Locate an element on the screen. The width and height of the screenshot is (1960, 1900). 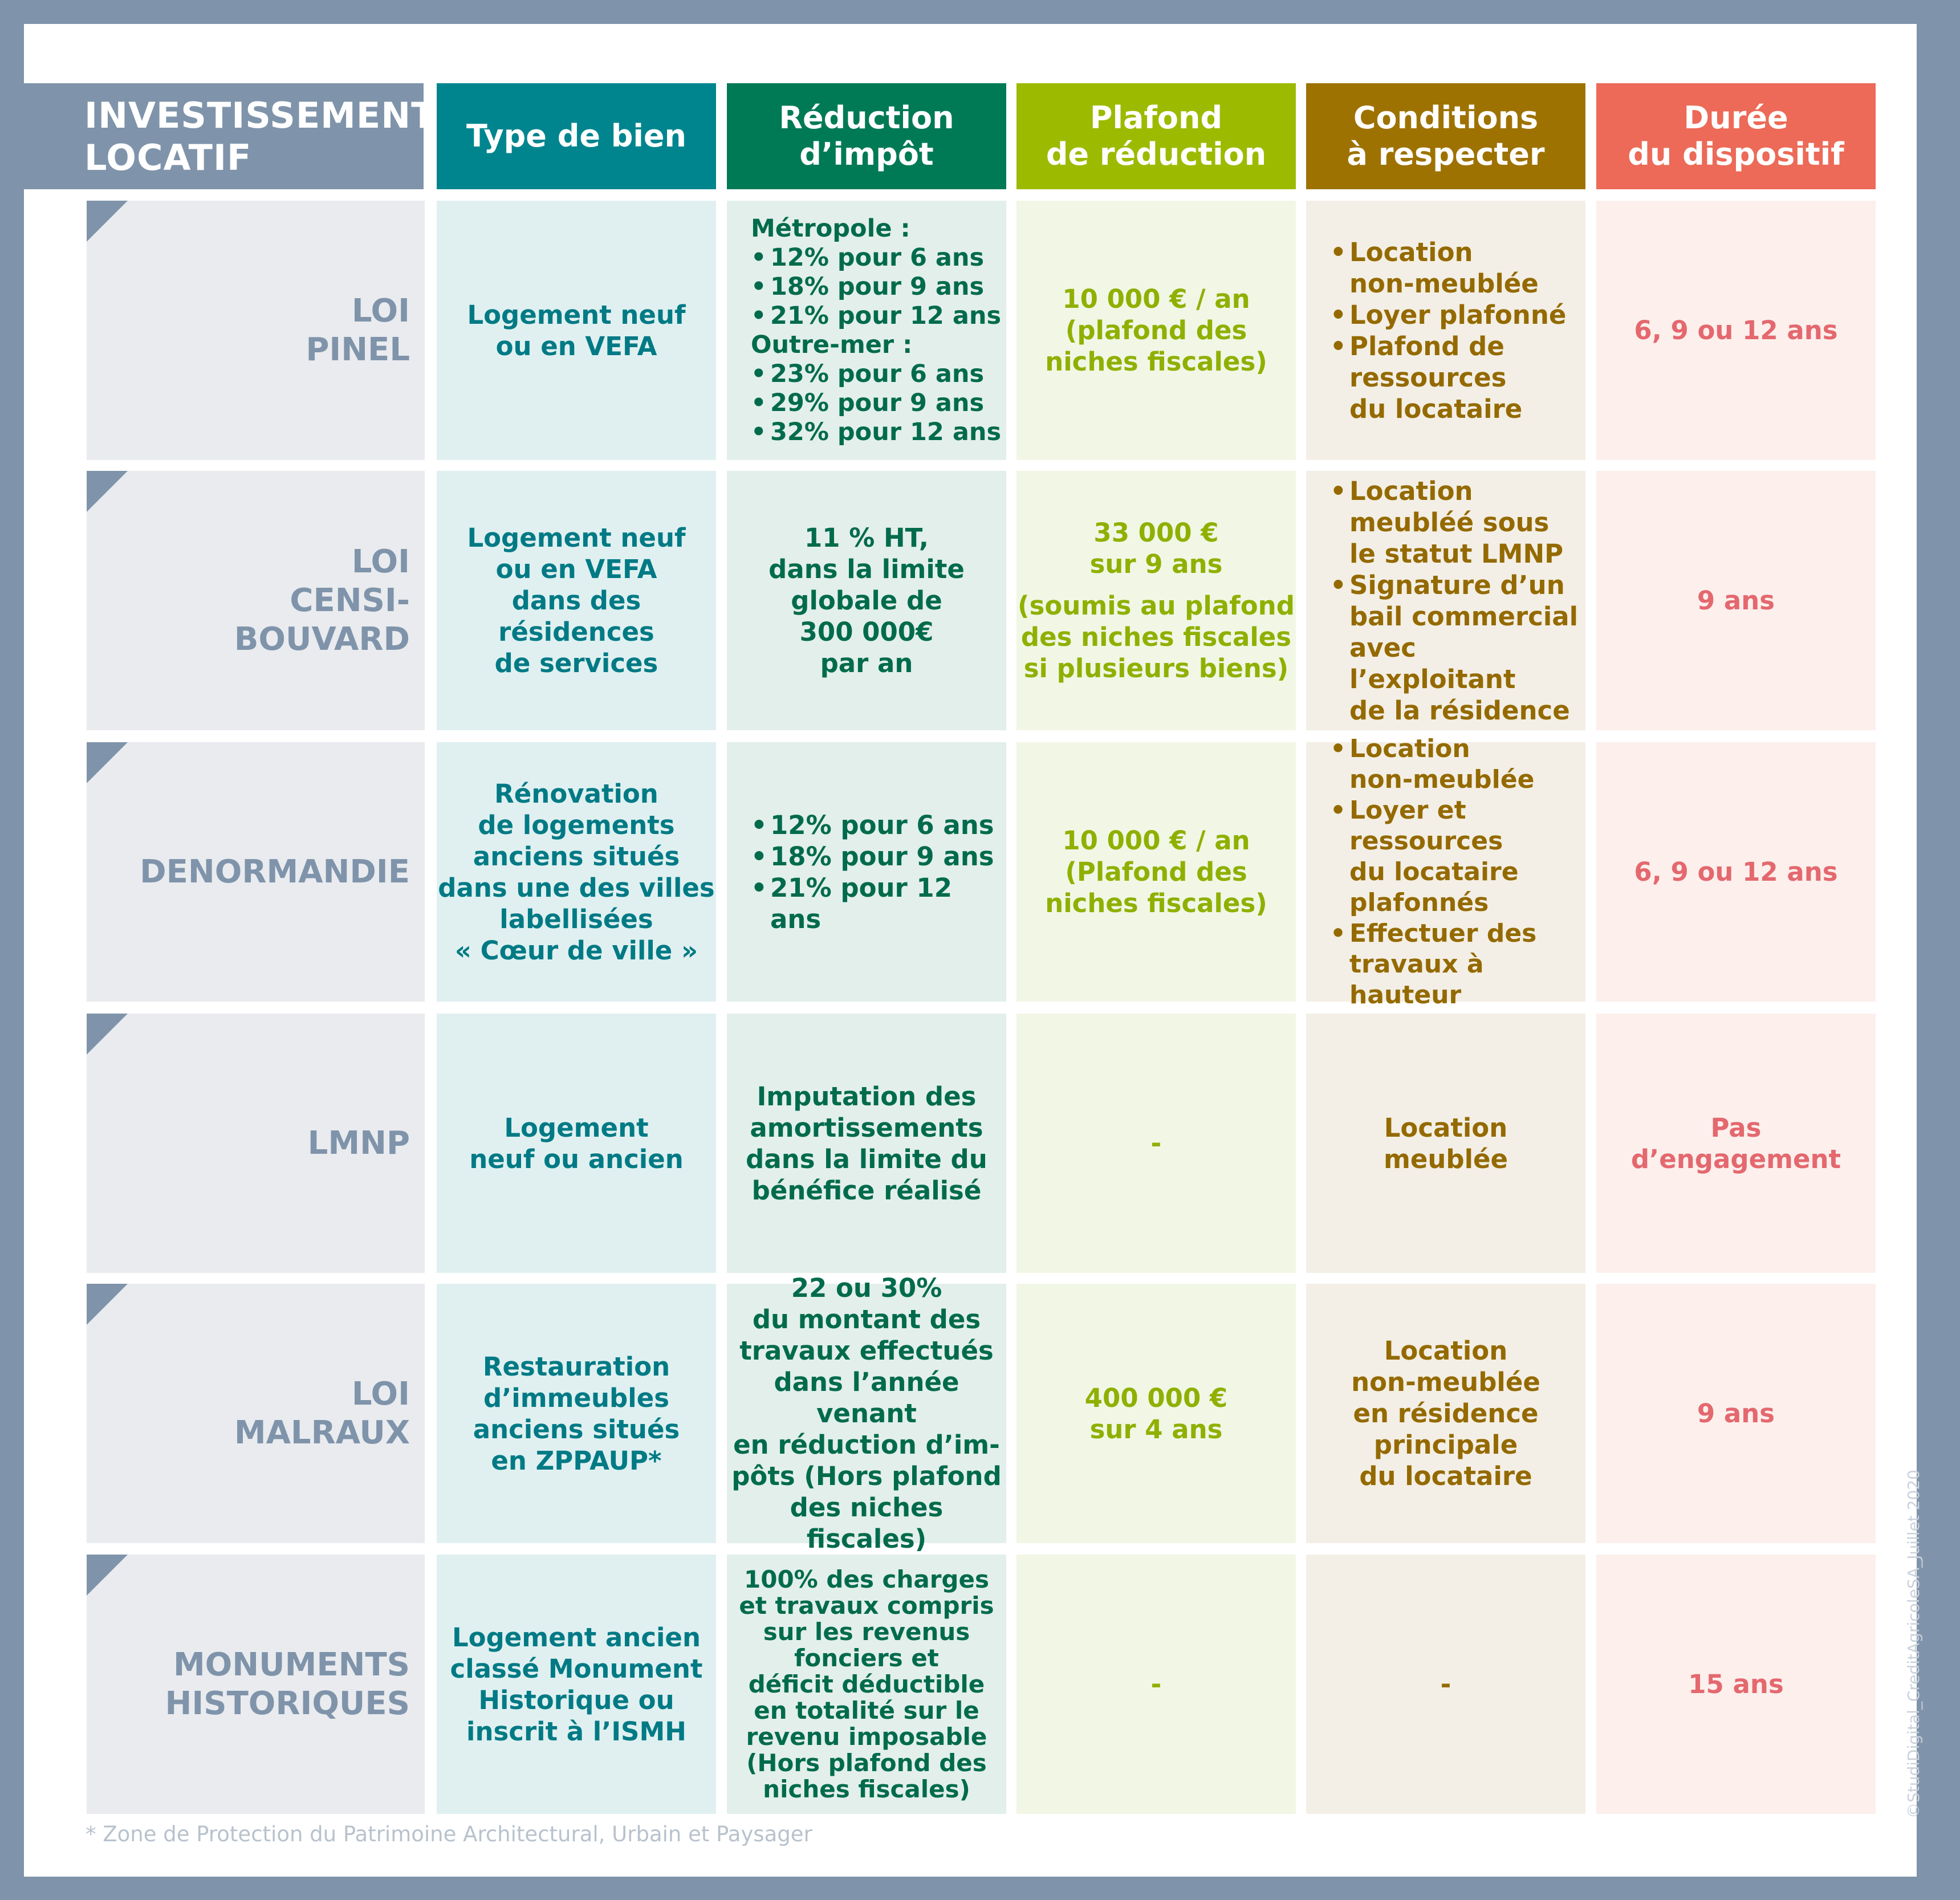
row-label-text: LOI PINEL is located at coordinates (358, 330).